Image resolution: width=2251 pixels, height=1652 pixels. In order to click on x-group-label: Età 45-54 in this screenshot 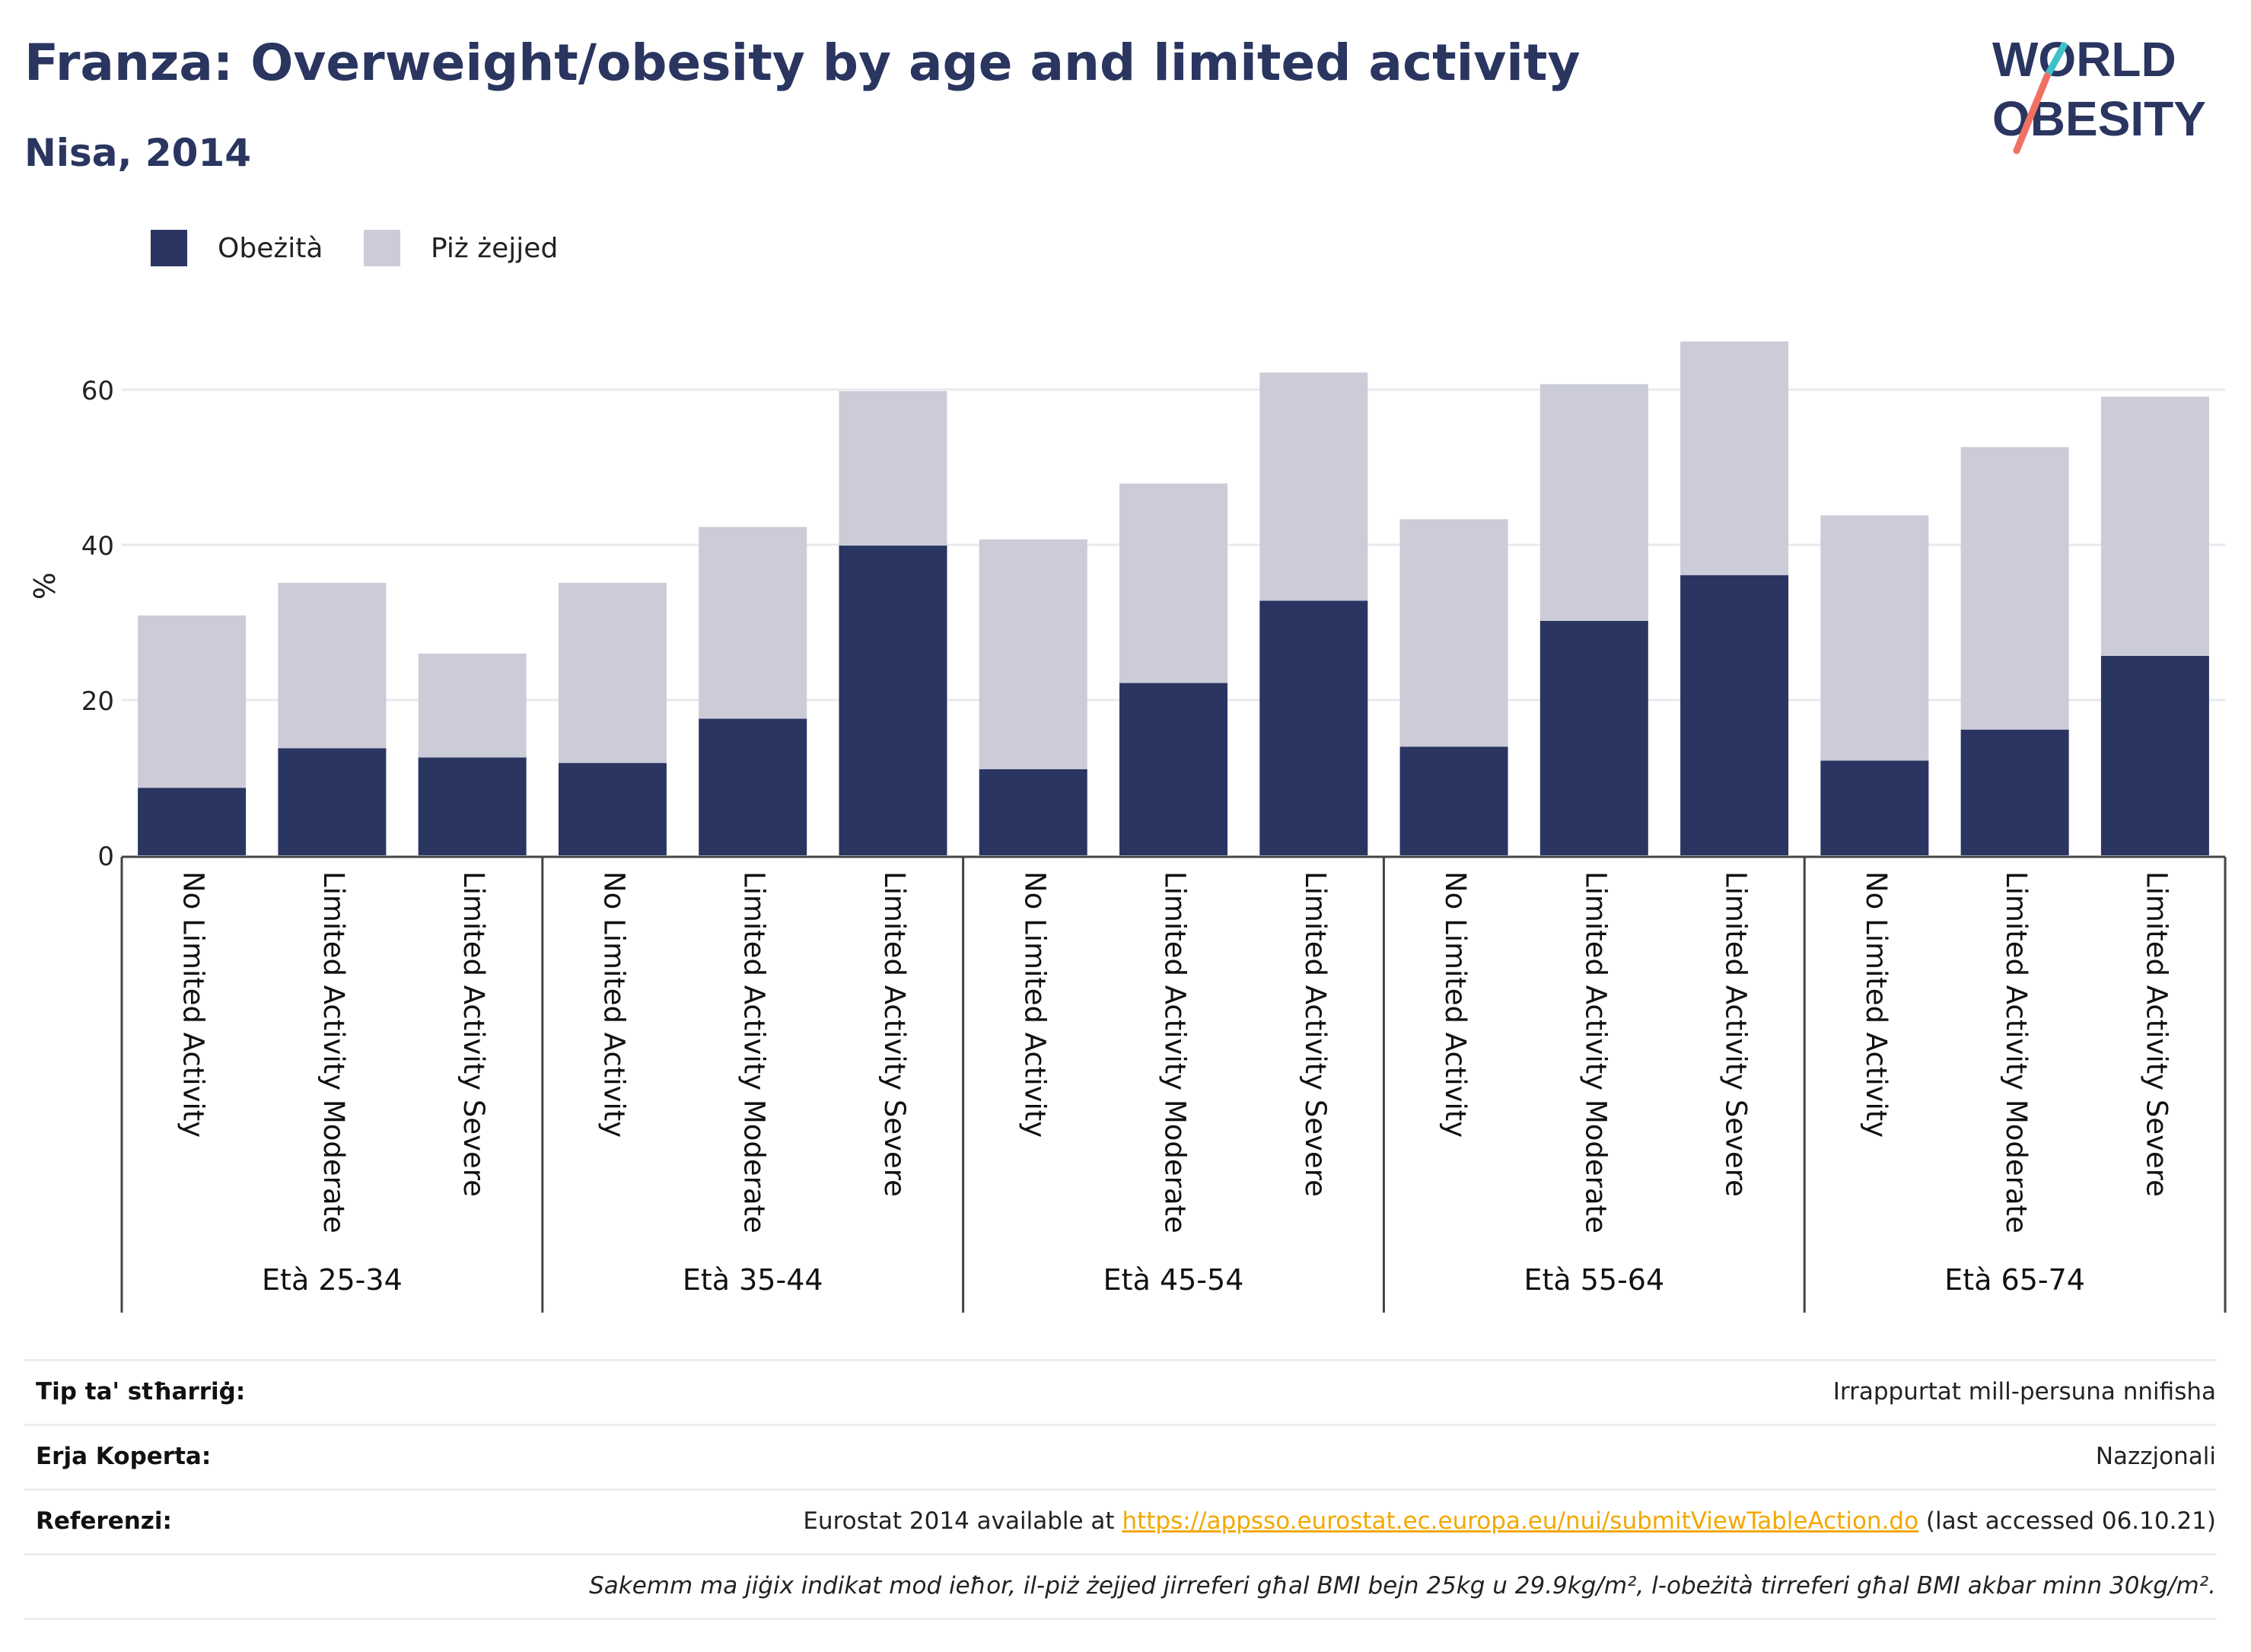, I will do `click(1173, 1280)`.